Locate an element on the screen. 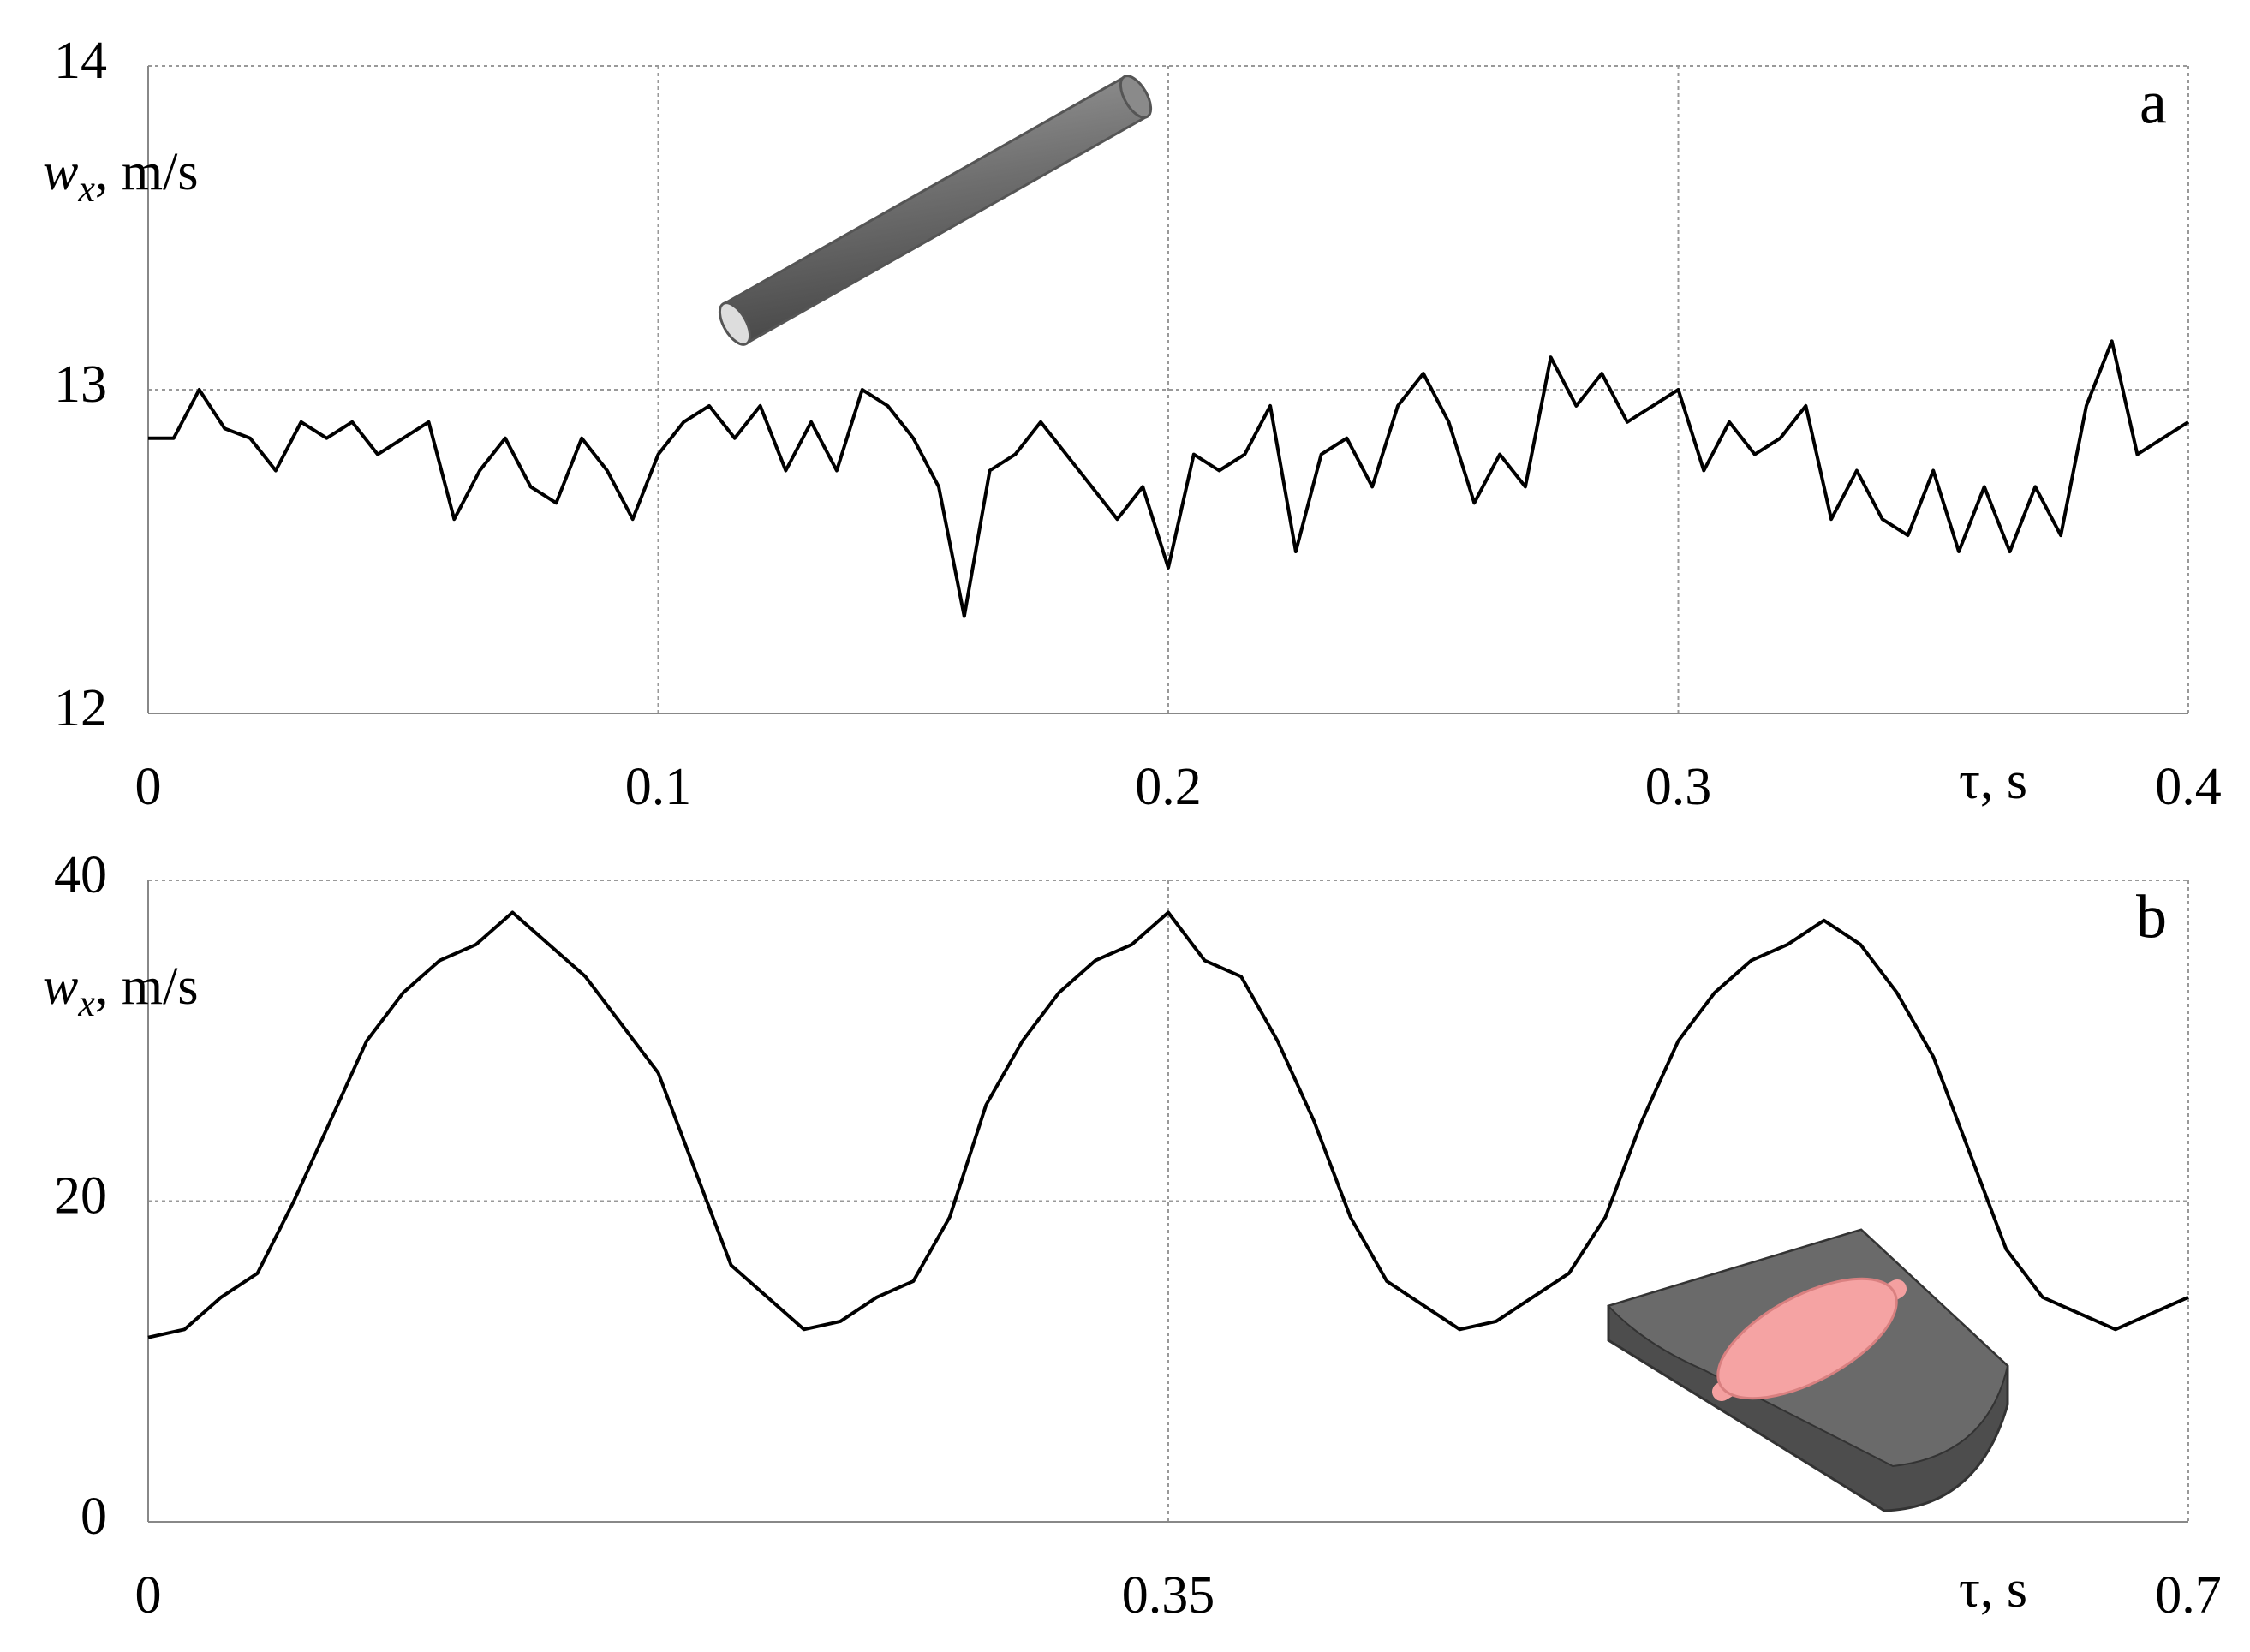 The height and width of the screenshot is (1652, 2250). channel-illustration is located at coordinates (1808, 1370).